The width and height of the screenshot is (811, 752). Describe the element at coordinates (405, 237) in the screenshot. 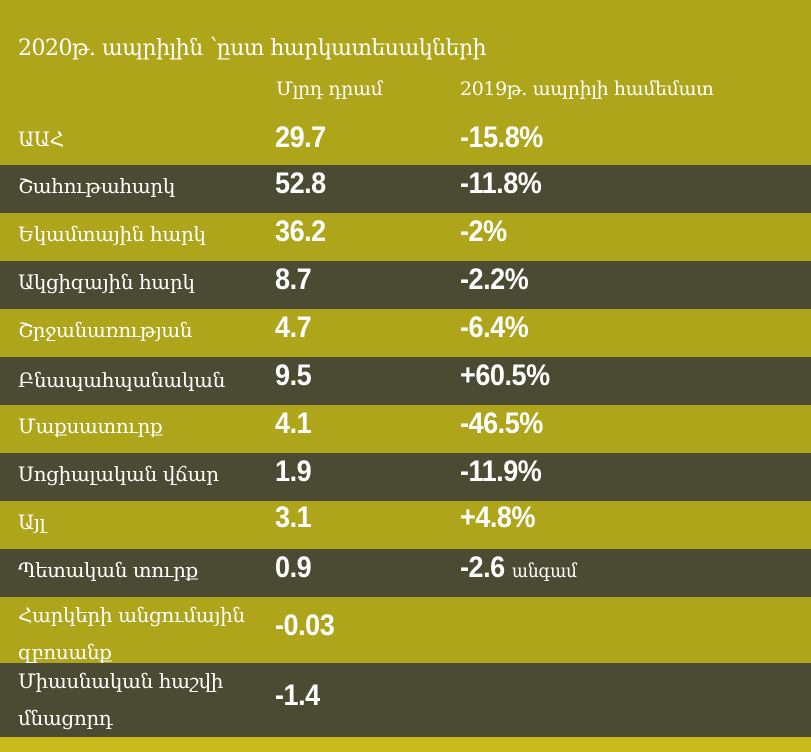

I see `table-row: Եկամտային հարկ 36.2 -2%` at that location.